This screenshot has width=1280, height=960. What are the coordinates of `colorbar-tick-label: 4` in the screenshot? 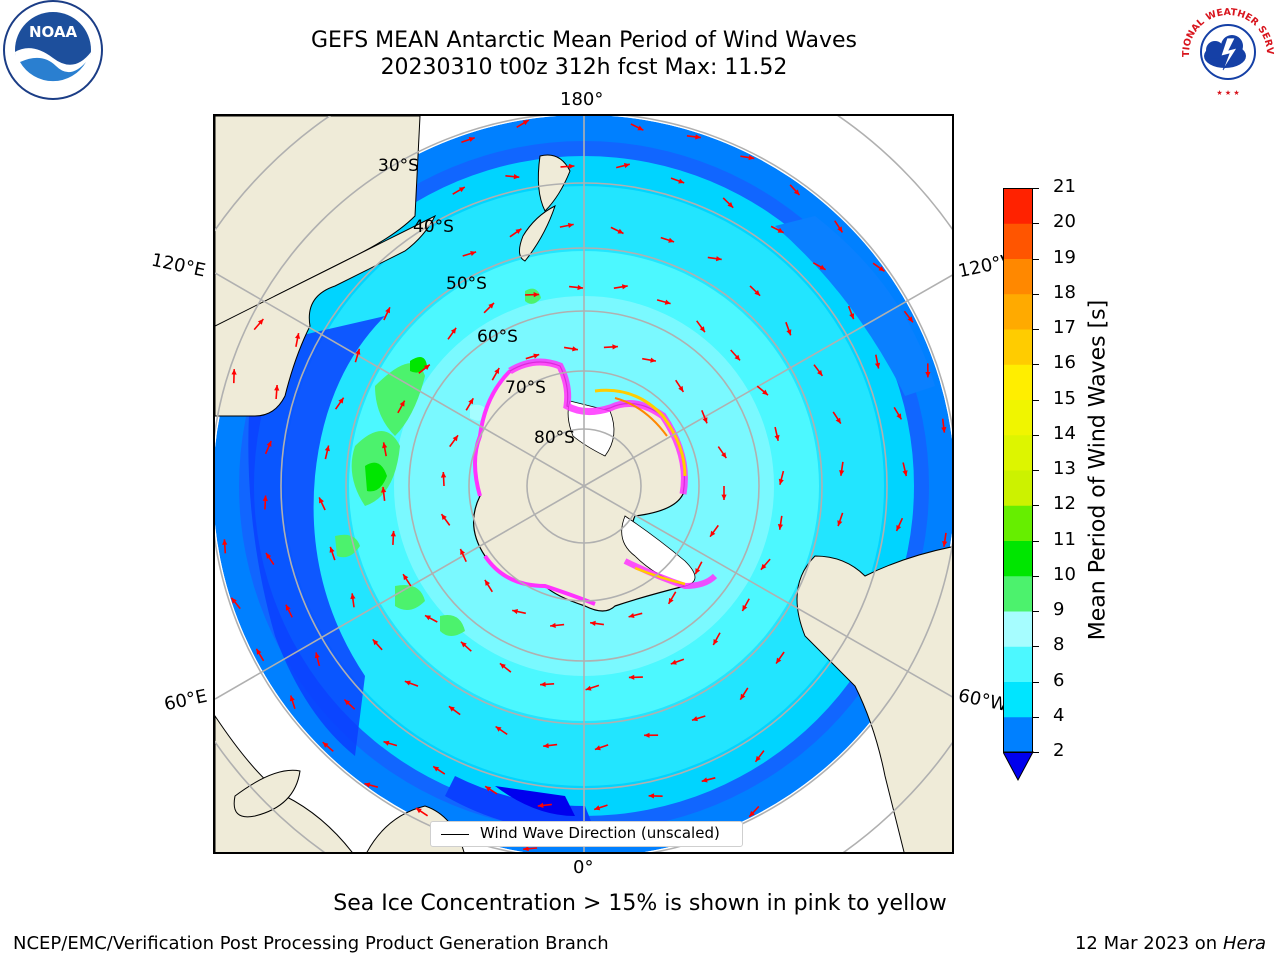 It's located at (1059, 715).